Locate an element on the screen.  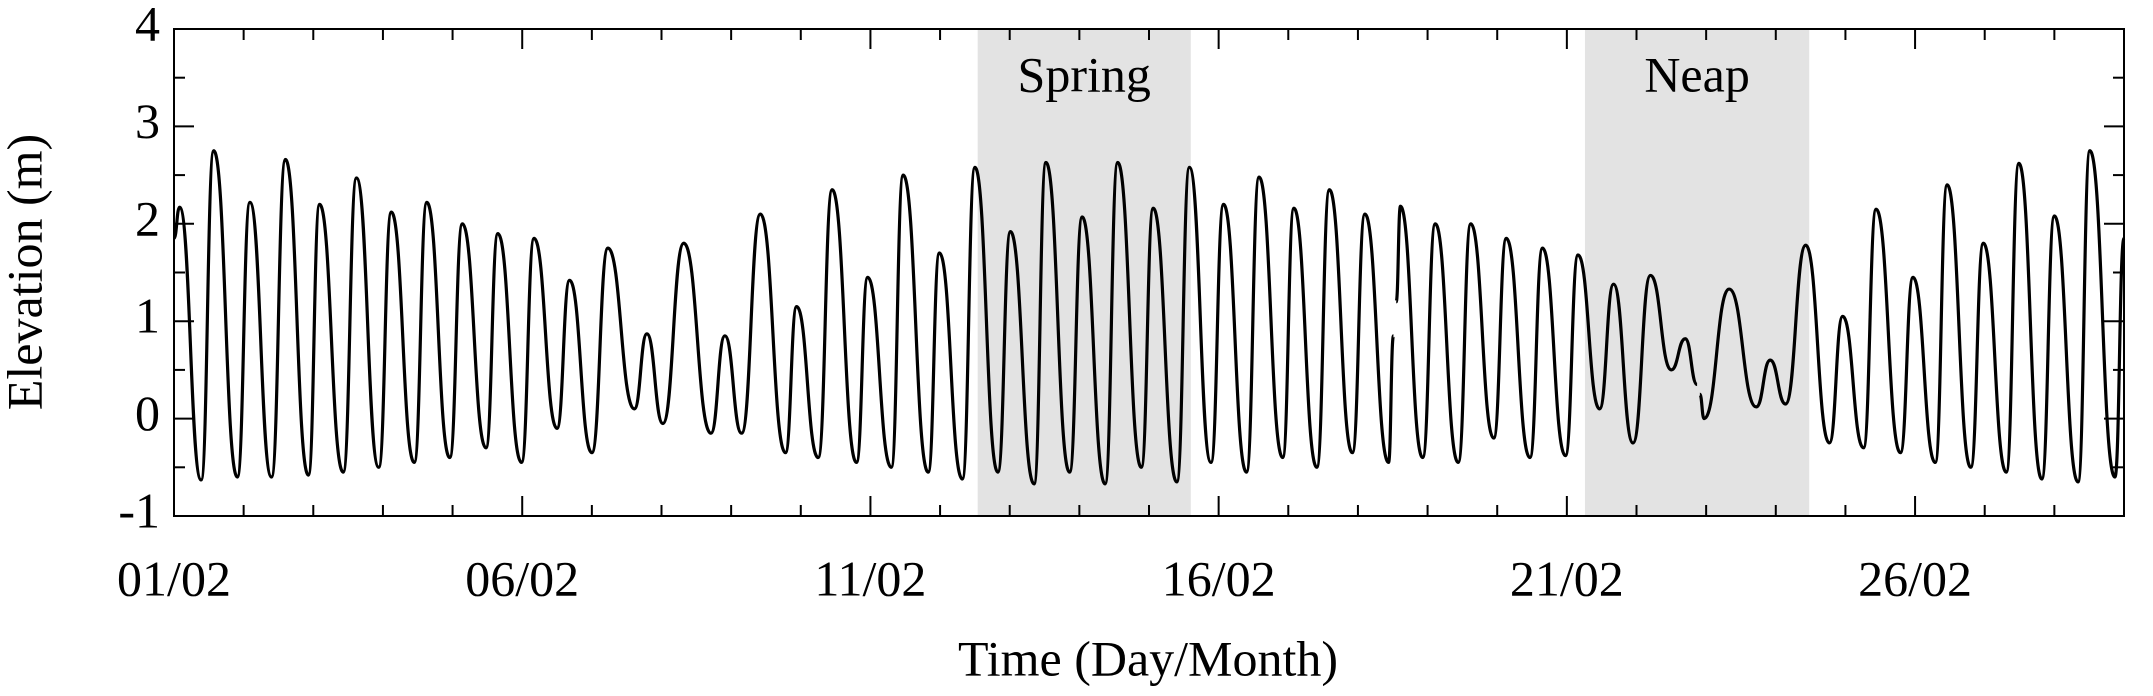
region-label: Spring is located at coordinates (1084, 74).